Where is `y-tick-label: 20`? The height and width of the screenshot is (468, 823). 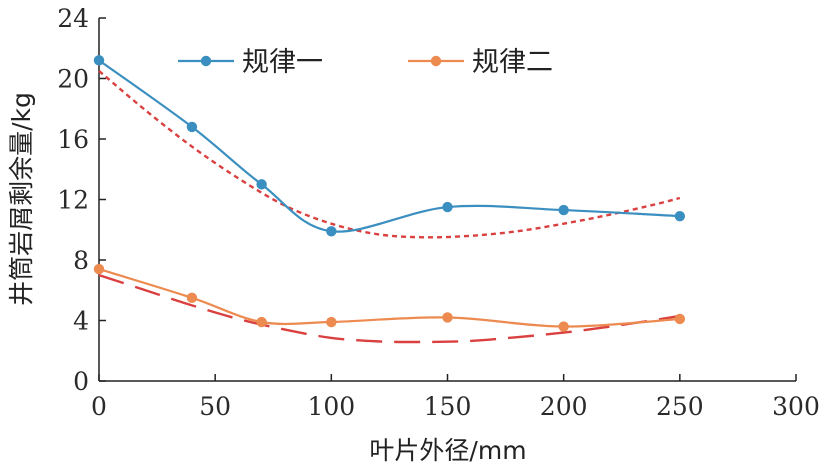 y-tick-label: 20 is located at coordinates (73, 79).